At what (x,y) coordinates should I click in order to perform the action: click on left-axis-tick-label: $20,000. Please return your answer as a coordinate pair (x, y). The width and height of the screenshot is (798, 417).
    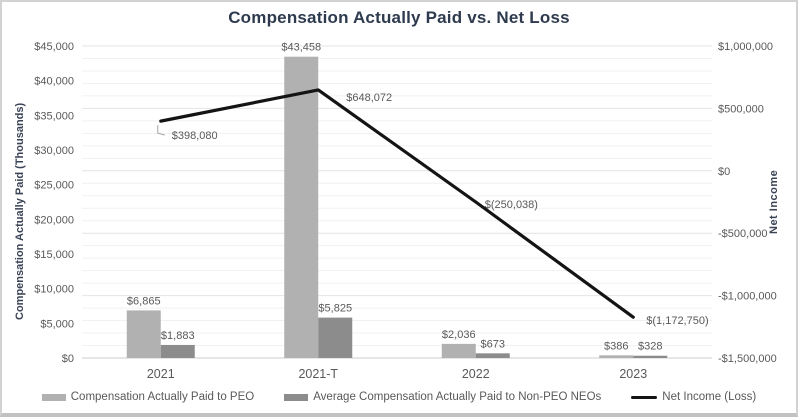
    Looking at the image, I should click on (54, 220).